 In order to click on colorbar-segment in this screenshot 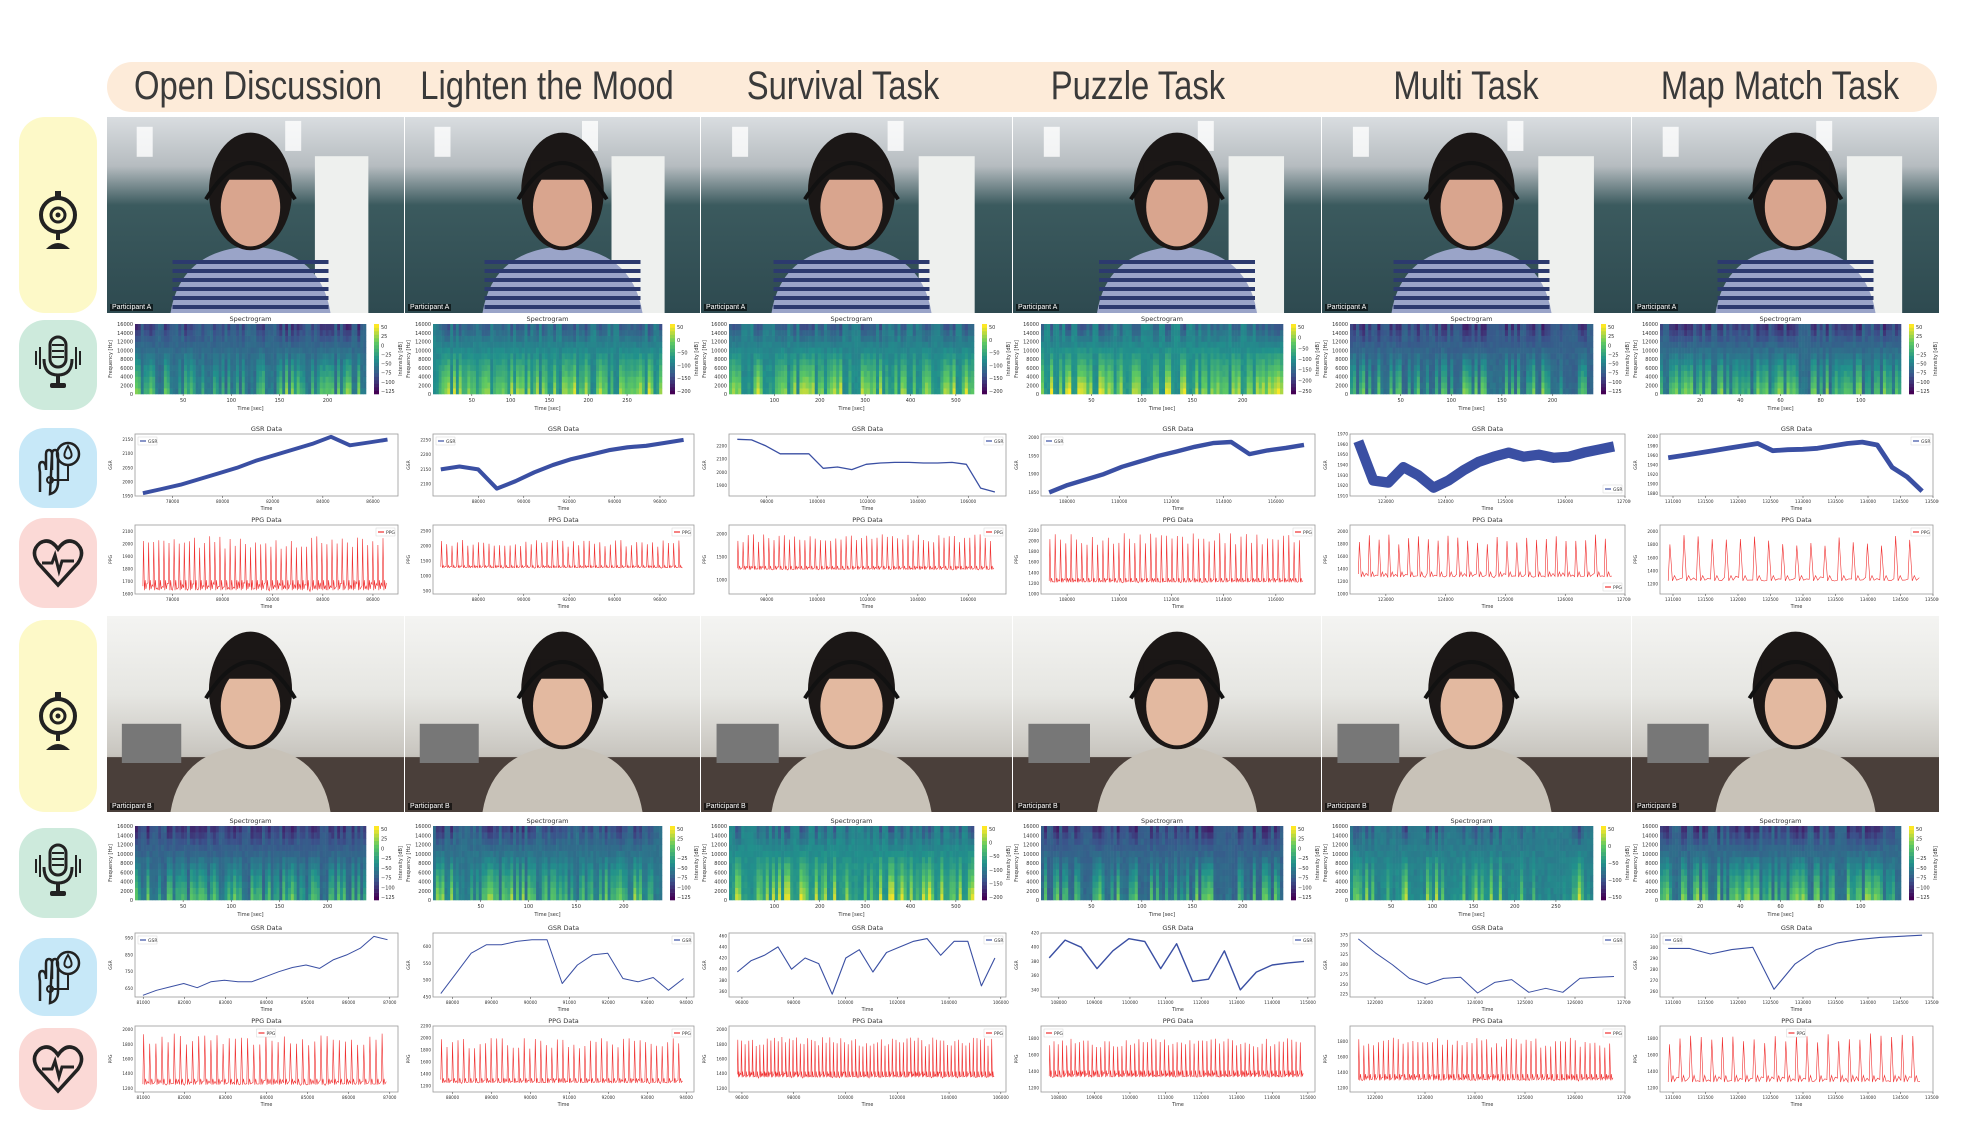, I will do `click(376, 336)`.